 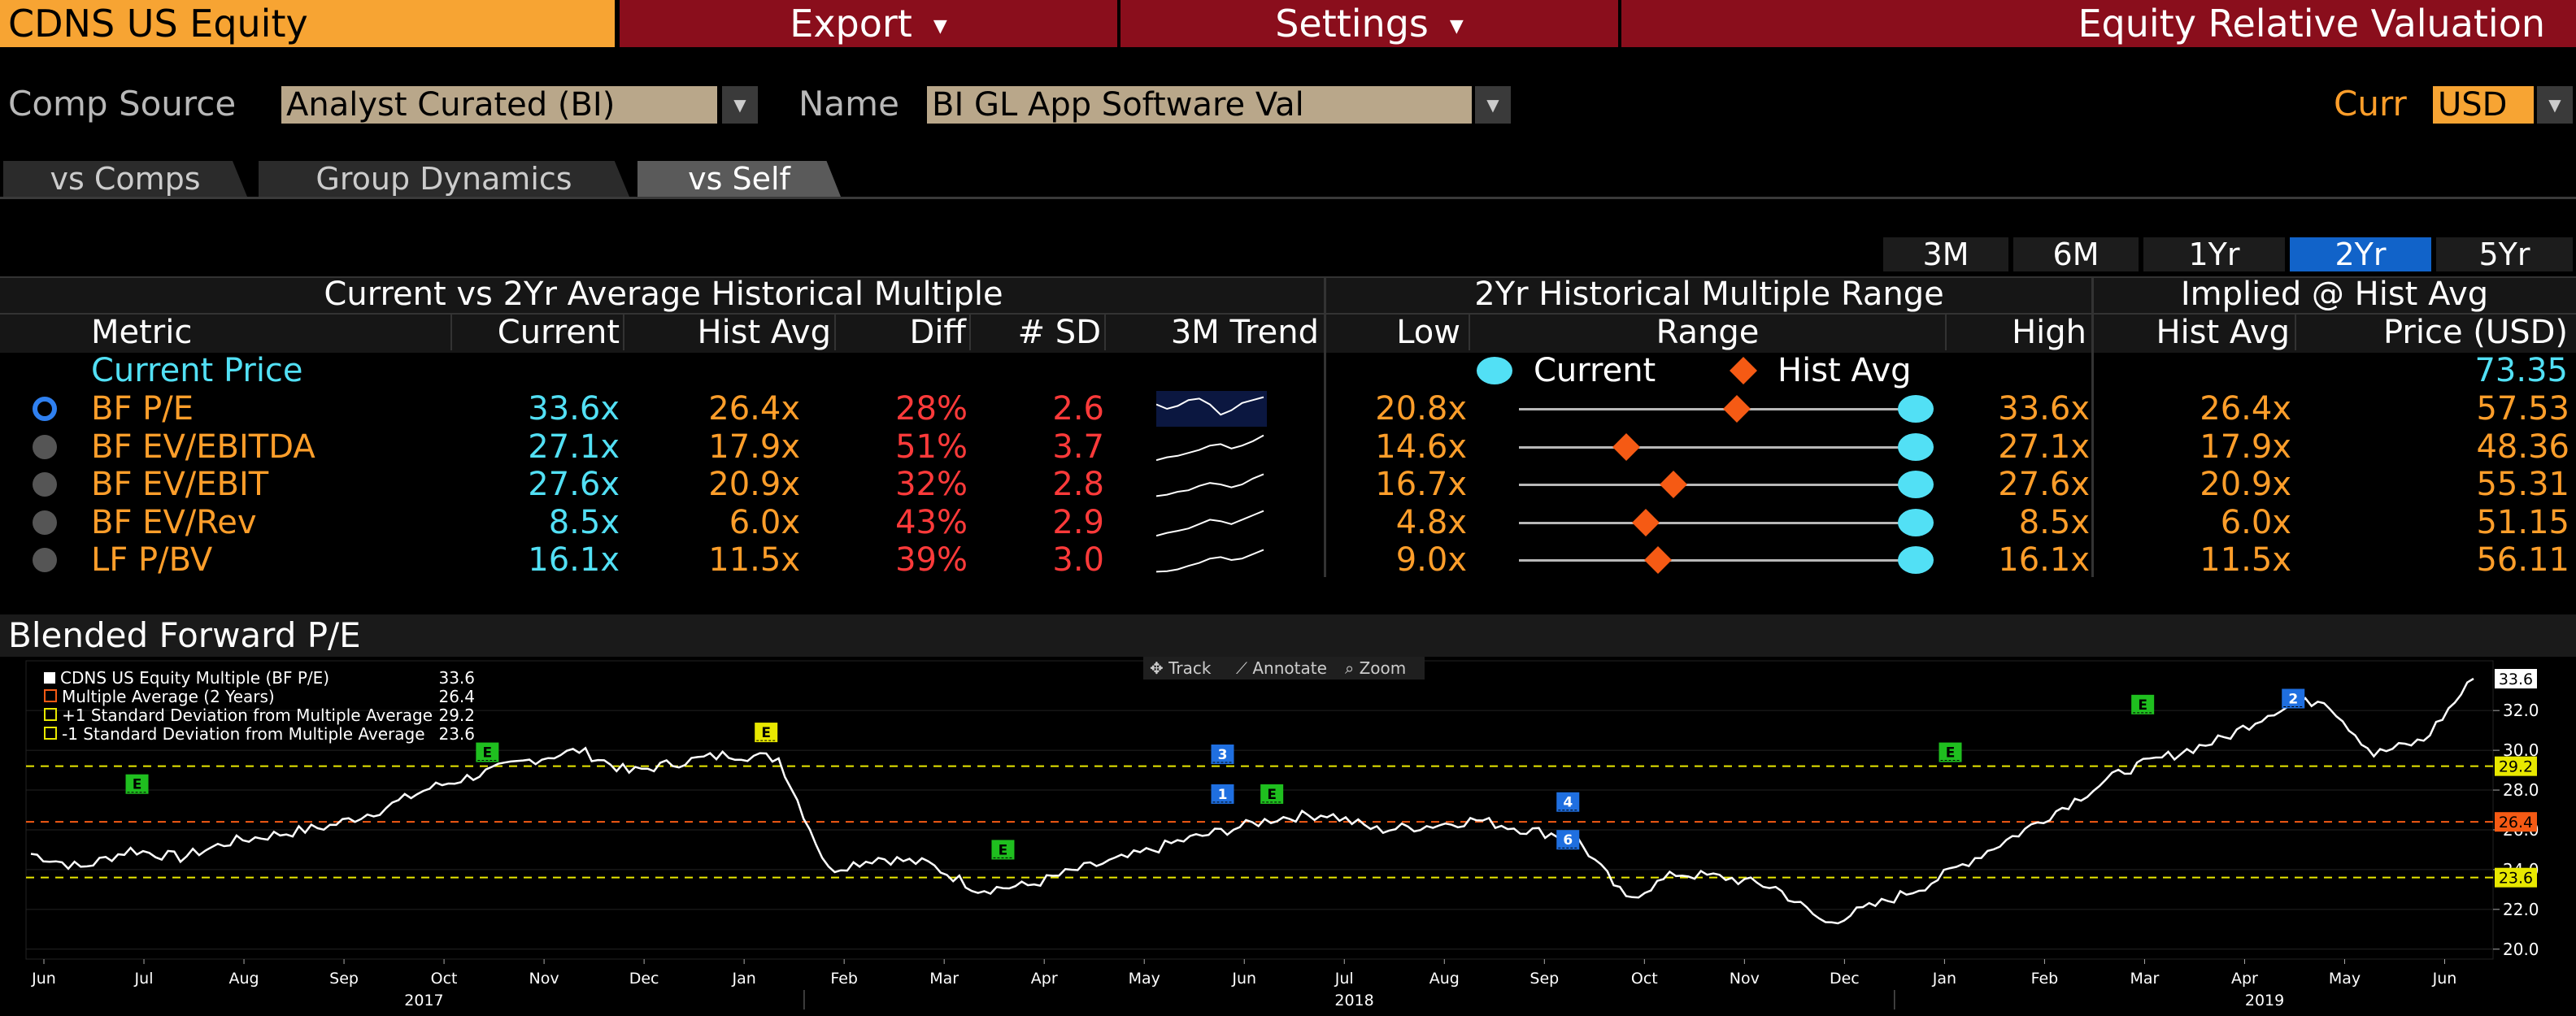 I want to click on implied-hist-avg: 26.4x, so click(x=2245, y=409).